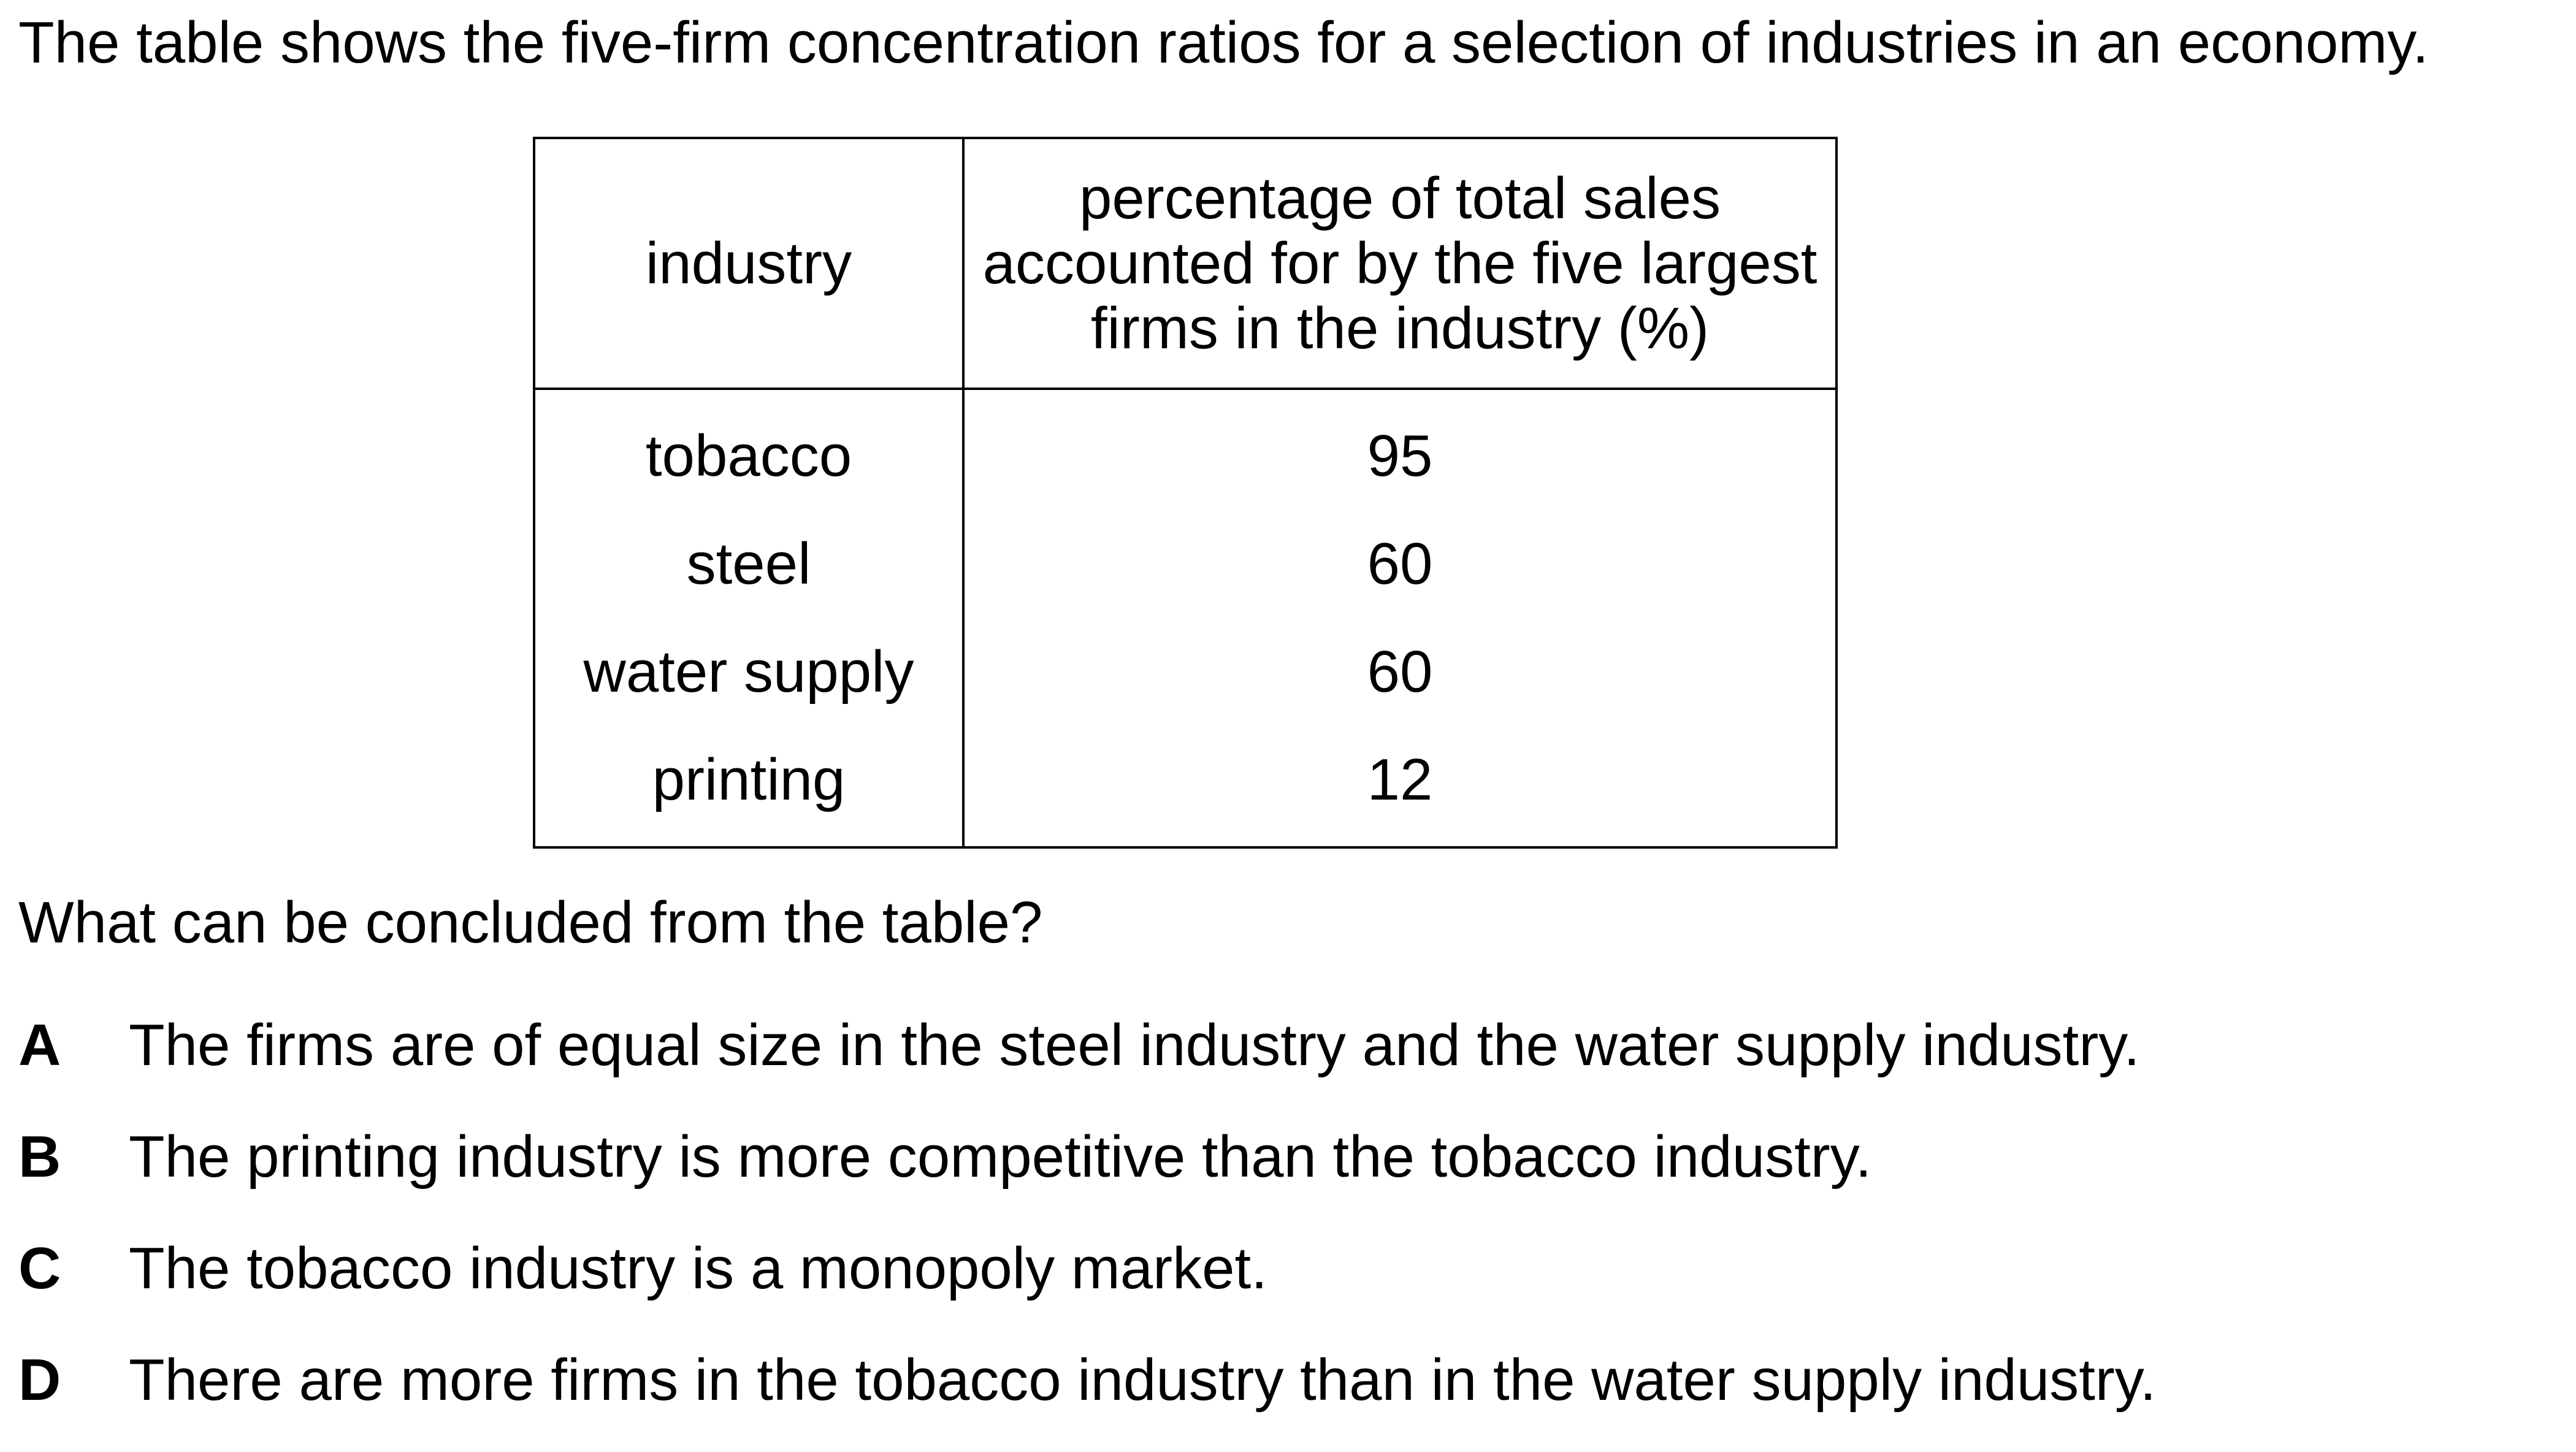 This screenshot has height=1452, width=2576. I want to click on table-row: printing 12, so click(1185, 787).